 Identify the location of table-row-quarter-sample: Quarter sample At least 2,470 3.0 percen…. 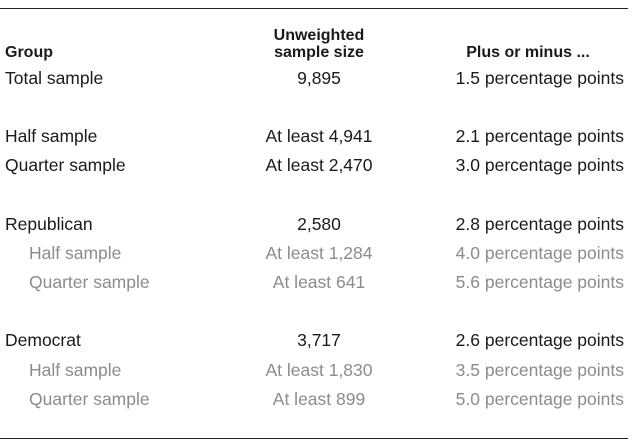
(314, 165).